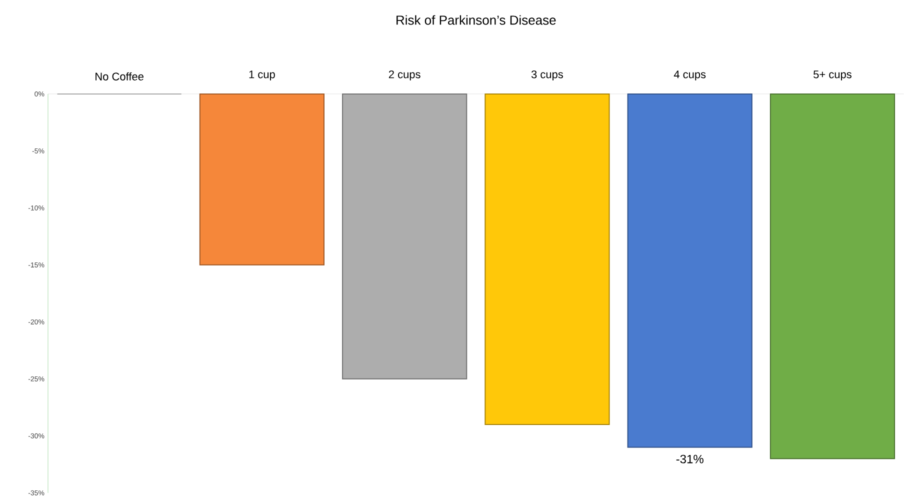 This screenshot has width=904, height=502. Describe the element at coordinates (690, 459) in the screenshot. I see `data-label: -31%` at that location.